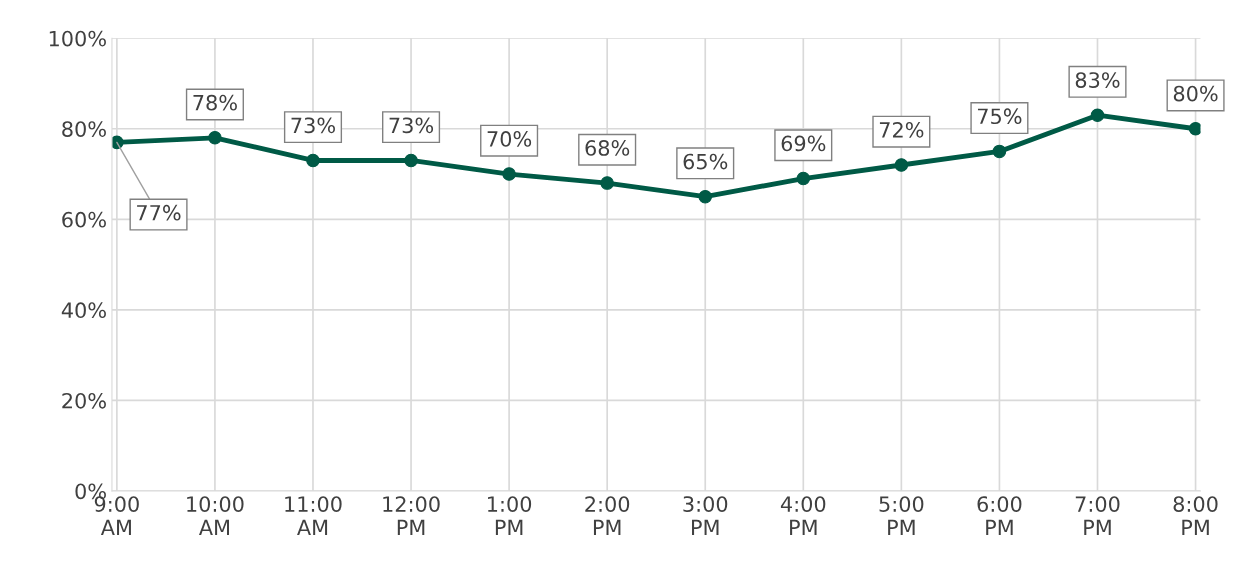  Describe the element at coordinates (705, 515) in the screenshot. I see `x-tick-label: 3:00 PM` at that location.